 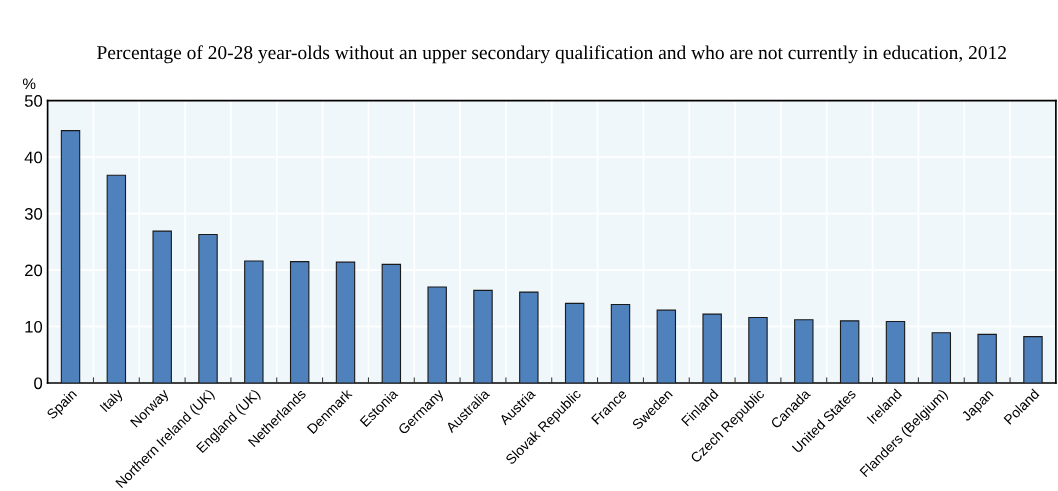 What do you see at coordinates (33, 157) in the screenshot?
I see `y-tick-label: 40` at bounding box center [33, 157].